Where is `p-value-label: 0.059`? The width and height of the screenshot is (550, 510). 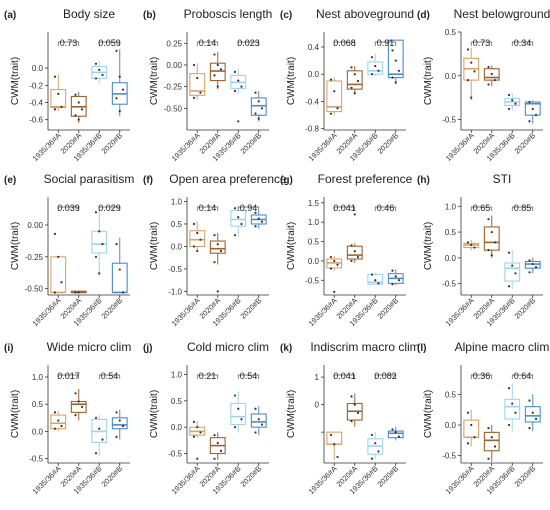 p-value-label: 0.059 is located at coordinates (109, 43).